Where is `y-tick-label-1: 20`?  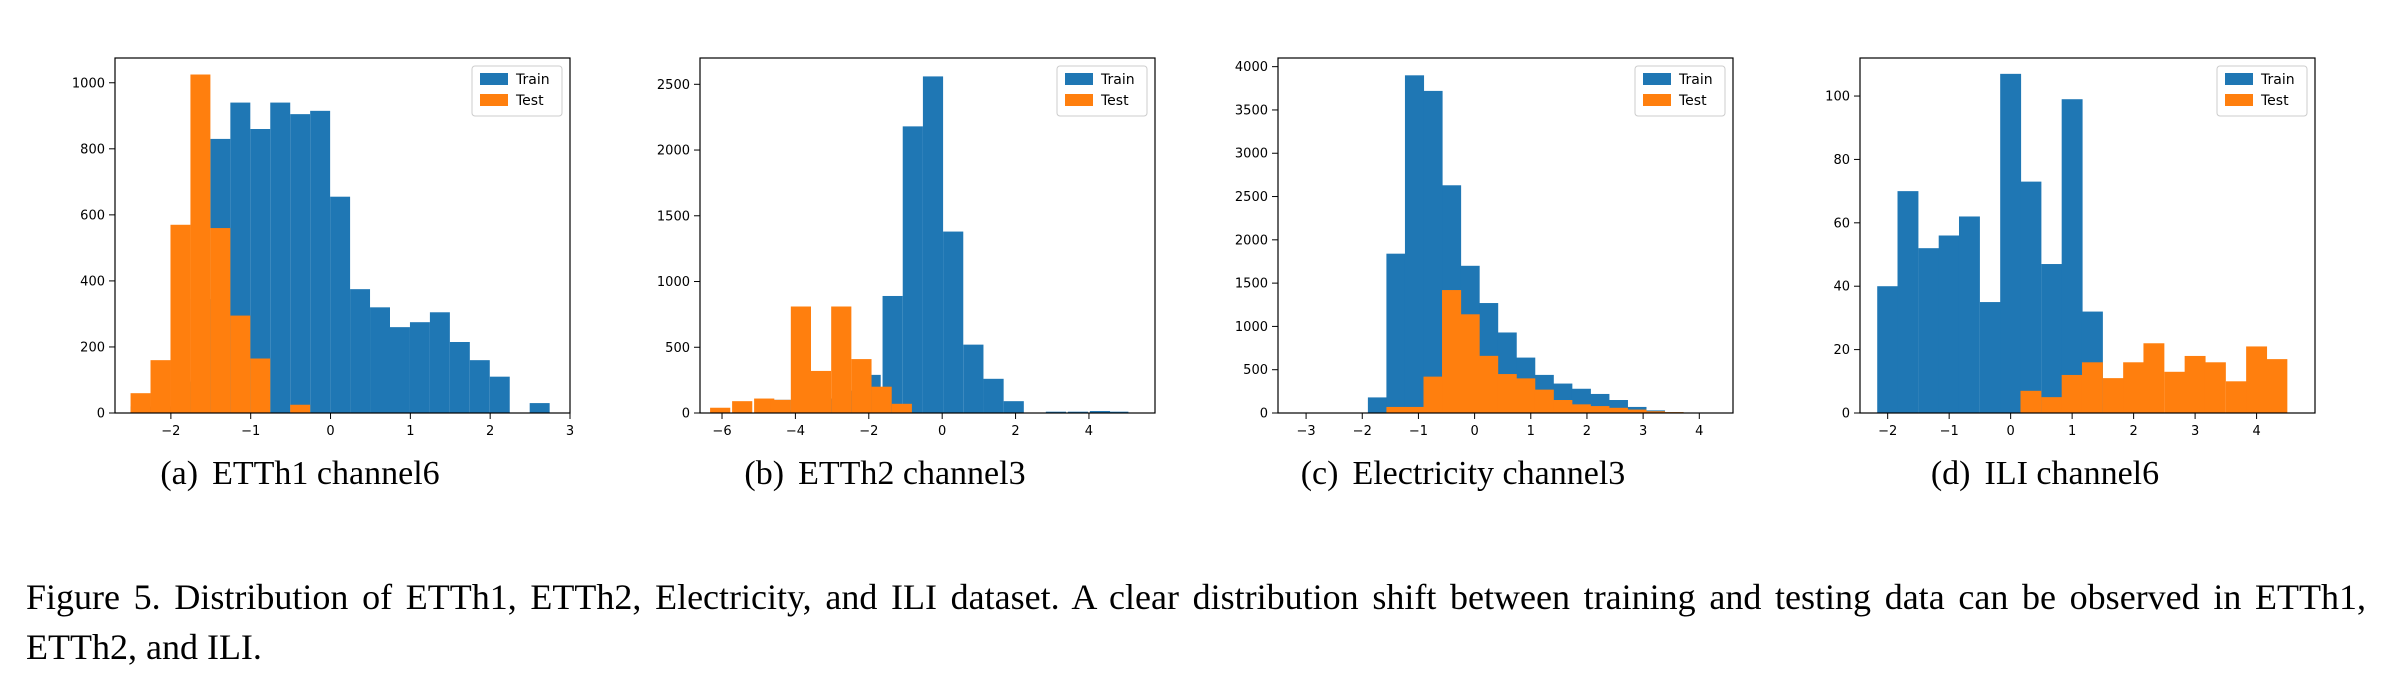
y-tick-label-1: 20 is located at coordinates (1841, 350).